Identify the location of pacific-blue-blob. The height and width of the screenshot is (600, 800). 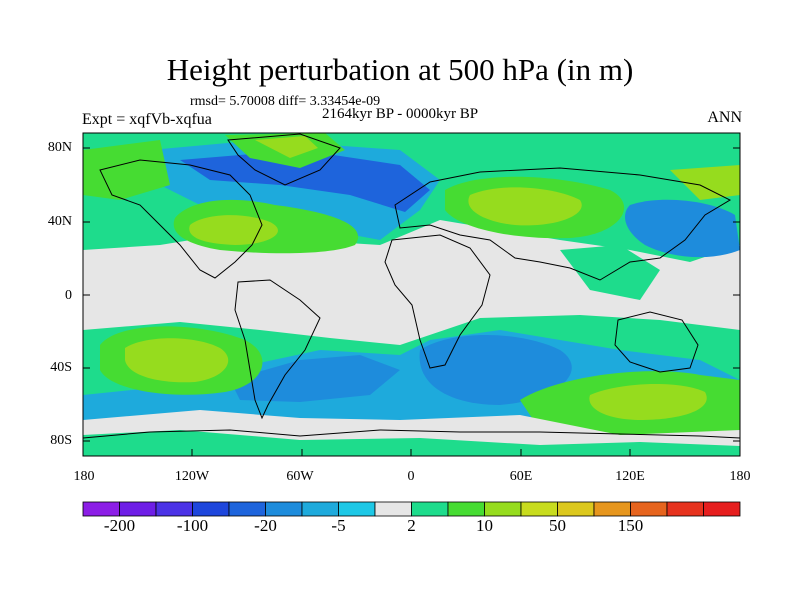
(682, 228).